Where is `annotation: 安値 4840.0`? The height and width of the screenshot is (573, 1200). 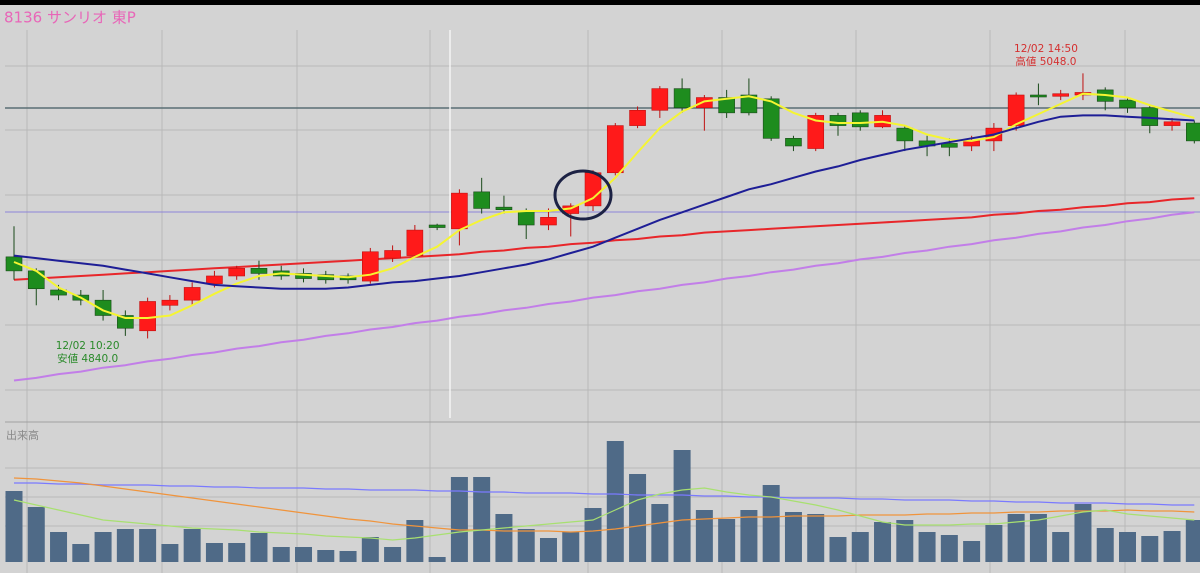
annotation: 安値 4840.0 is located at coordinates (87, 358).